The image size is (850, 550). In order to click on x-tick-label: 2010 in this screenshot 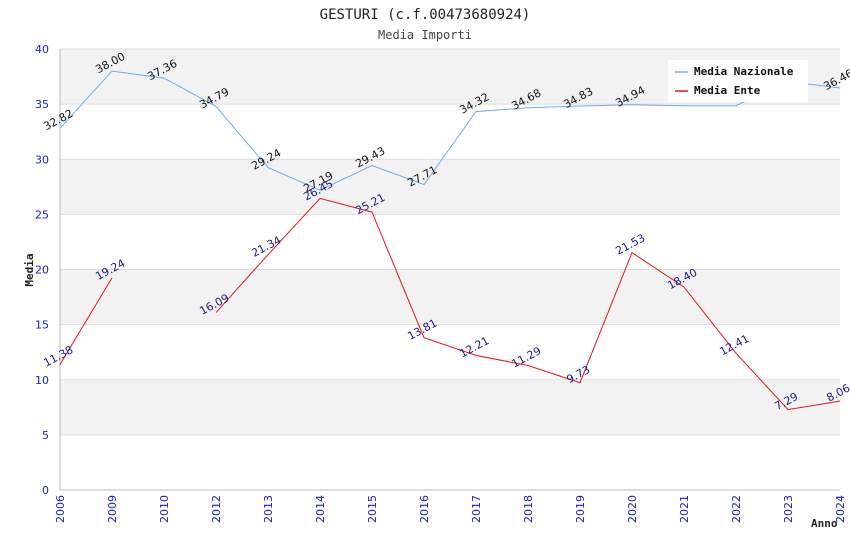, I will do `click(164, 509)`.